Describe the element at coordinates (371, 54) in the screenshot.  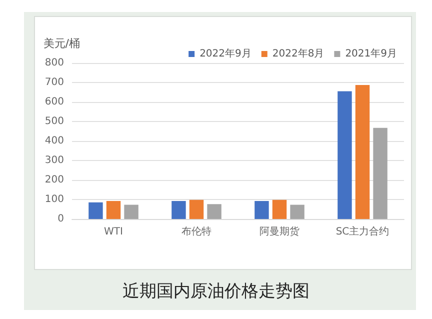
I see `legend-label: 2021年9月` at that location.